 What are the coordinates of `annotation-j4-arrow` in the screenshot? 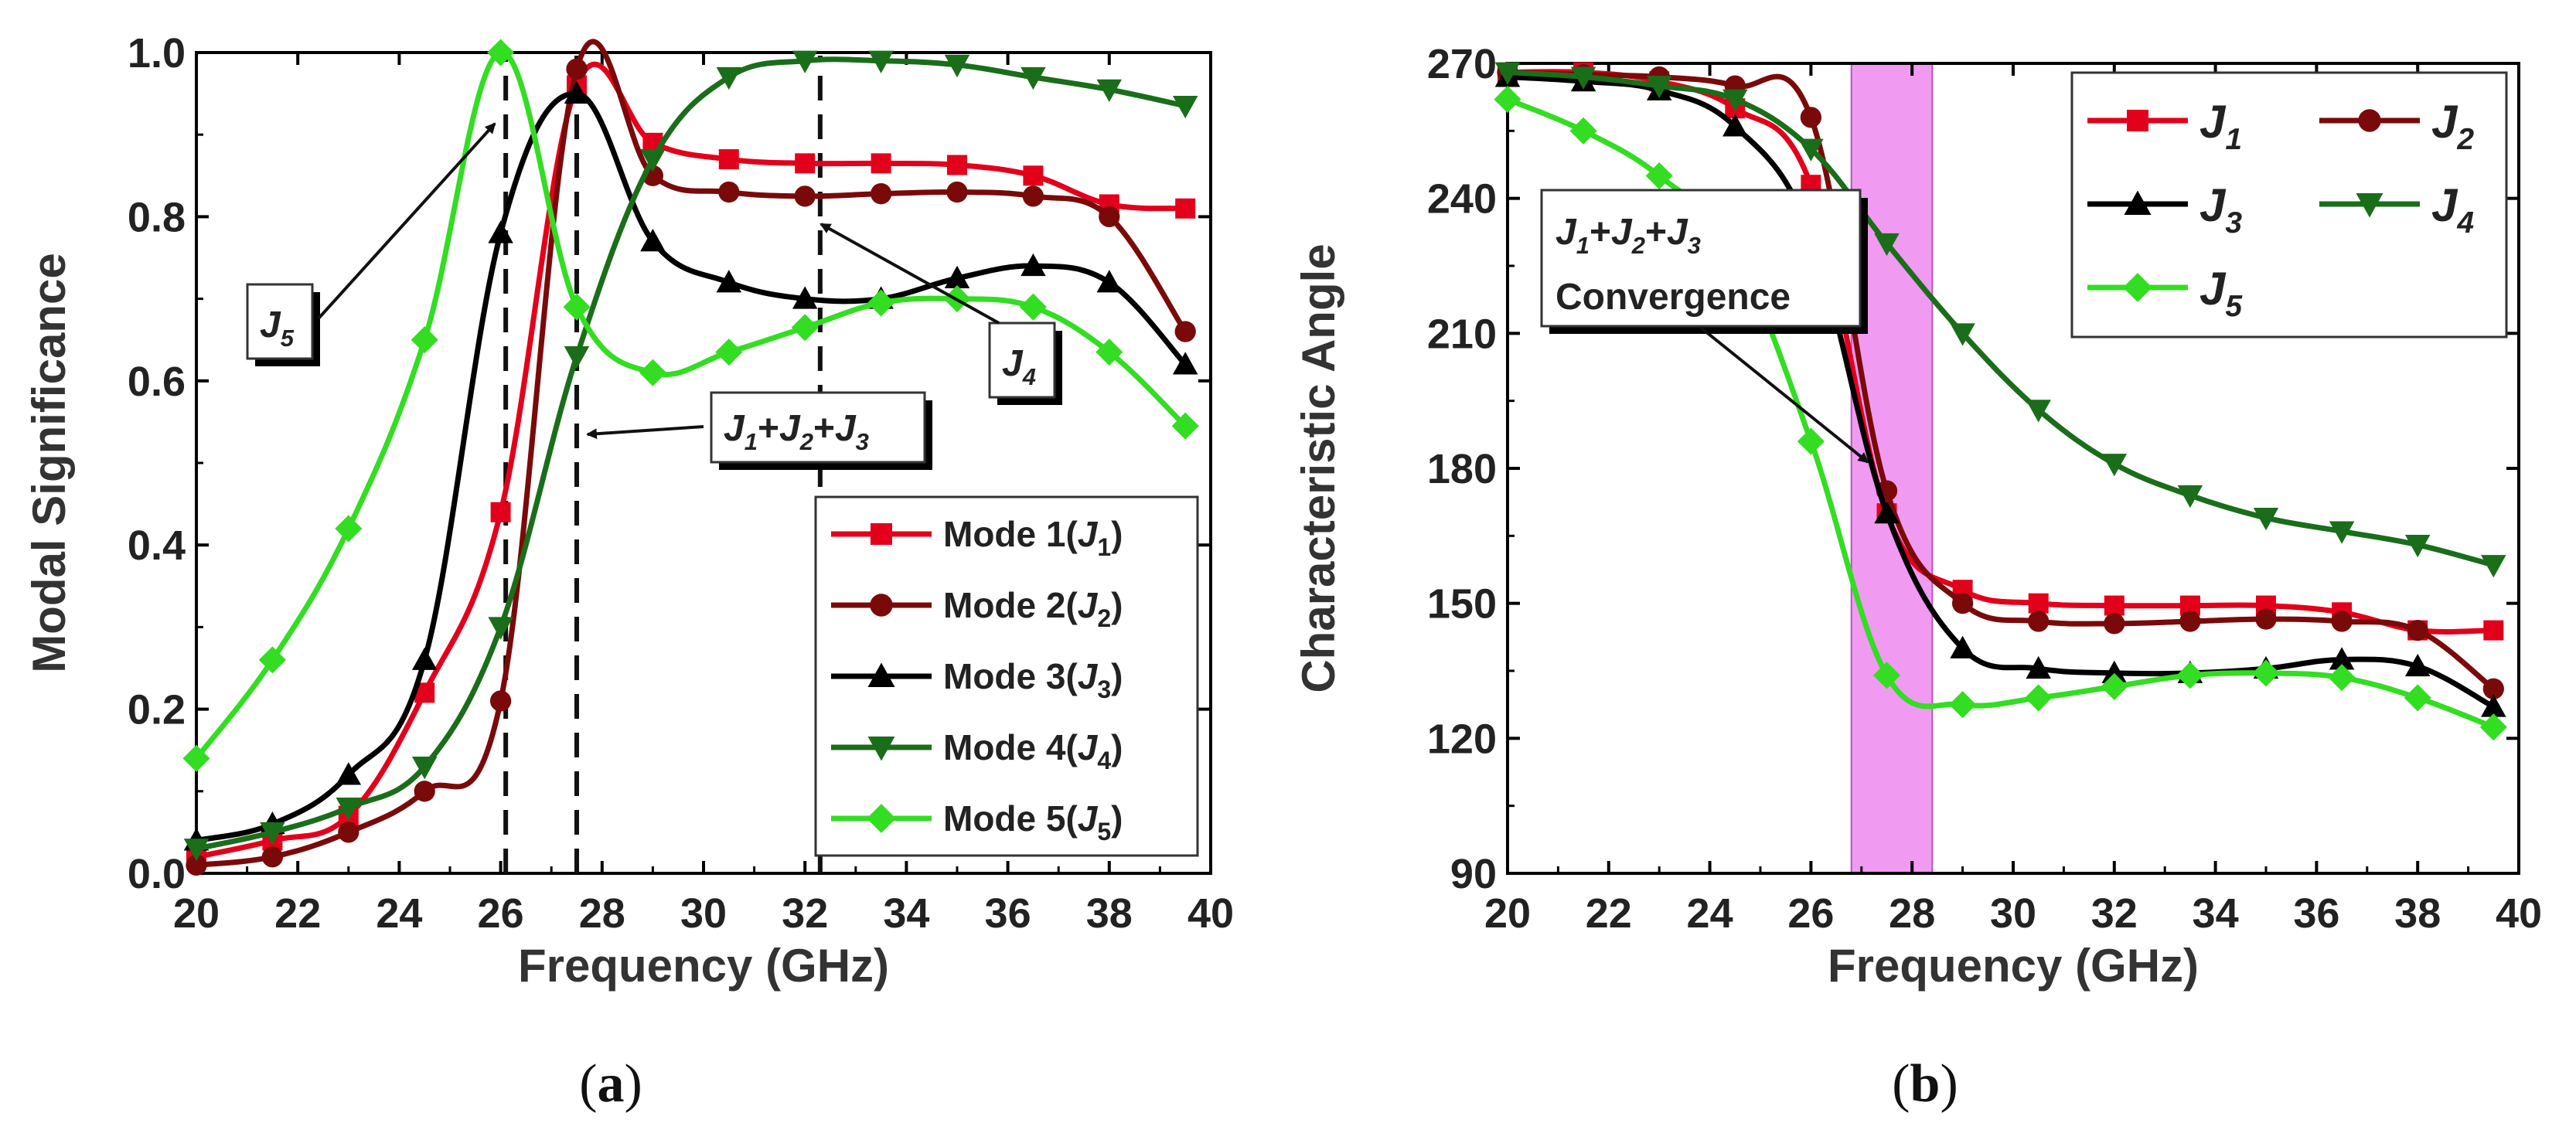 It's located at (909, 274).